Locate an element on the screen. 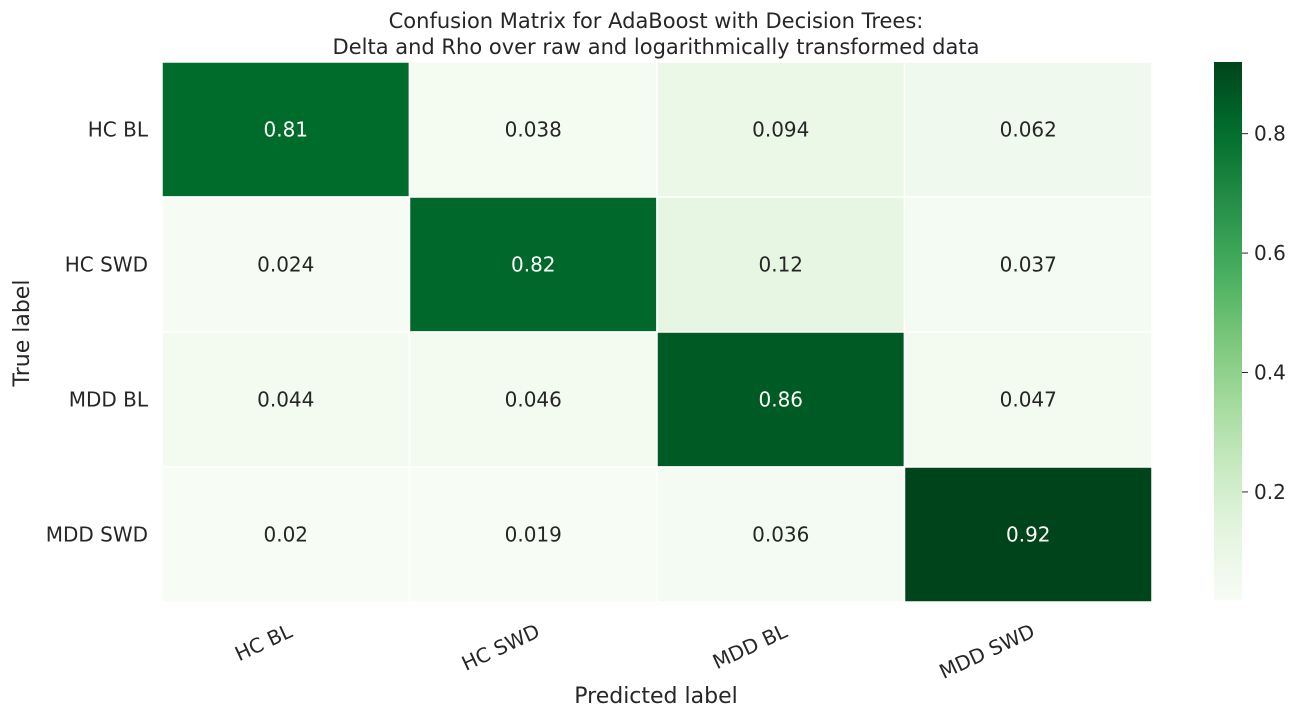 The height and width of the screenshot is (722, 1299). cell-value-label: 0.036 is located at coordinates (780, 535).